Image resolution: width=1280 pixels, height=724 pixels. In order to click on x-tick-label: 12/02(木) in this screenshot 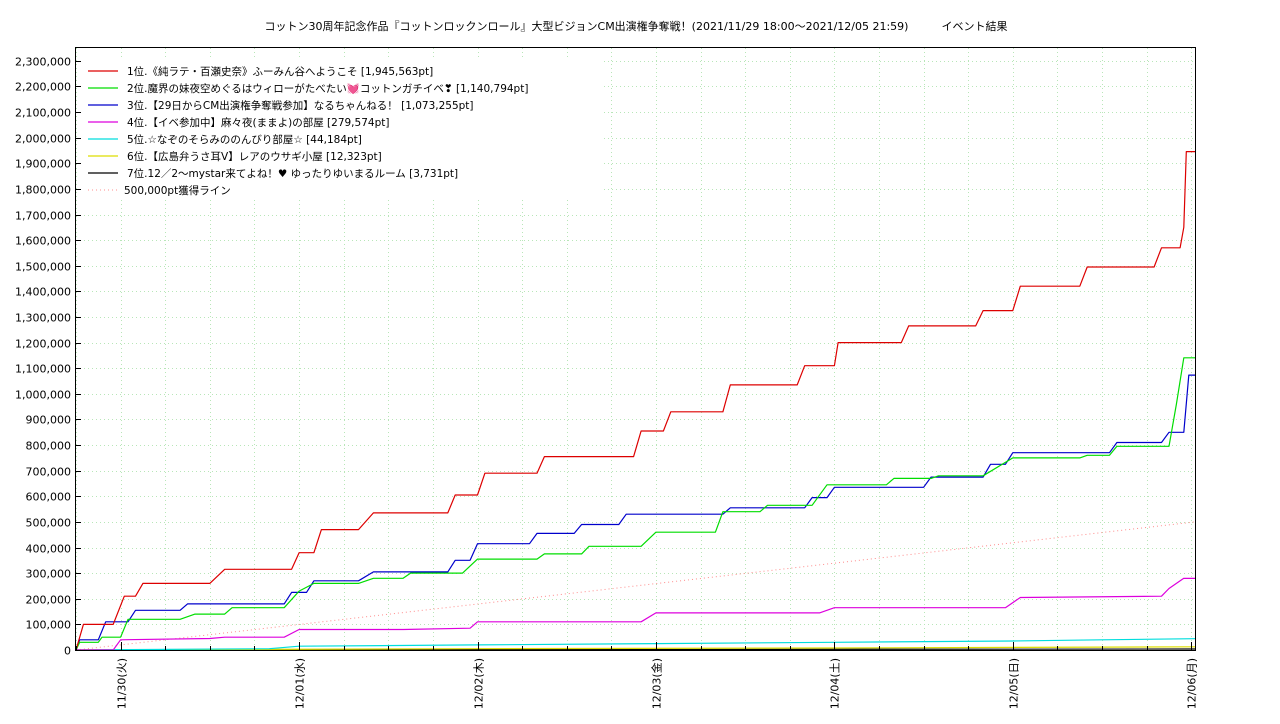, I will do `click(479, 683)`.